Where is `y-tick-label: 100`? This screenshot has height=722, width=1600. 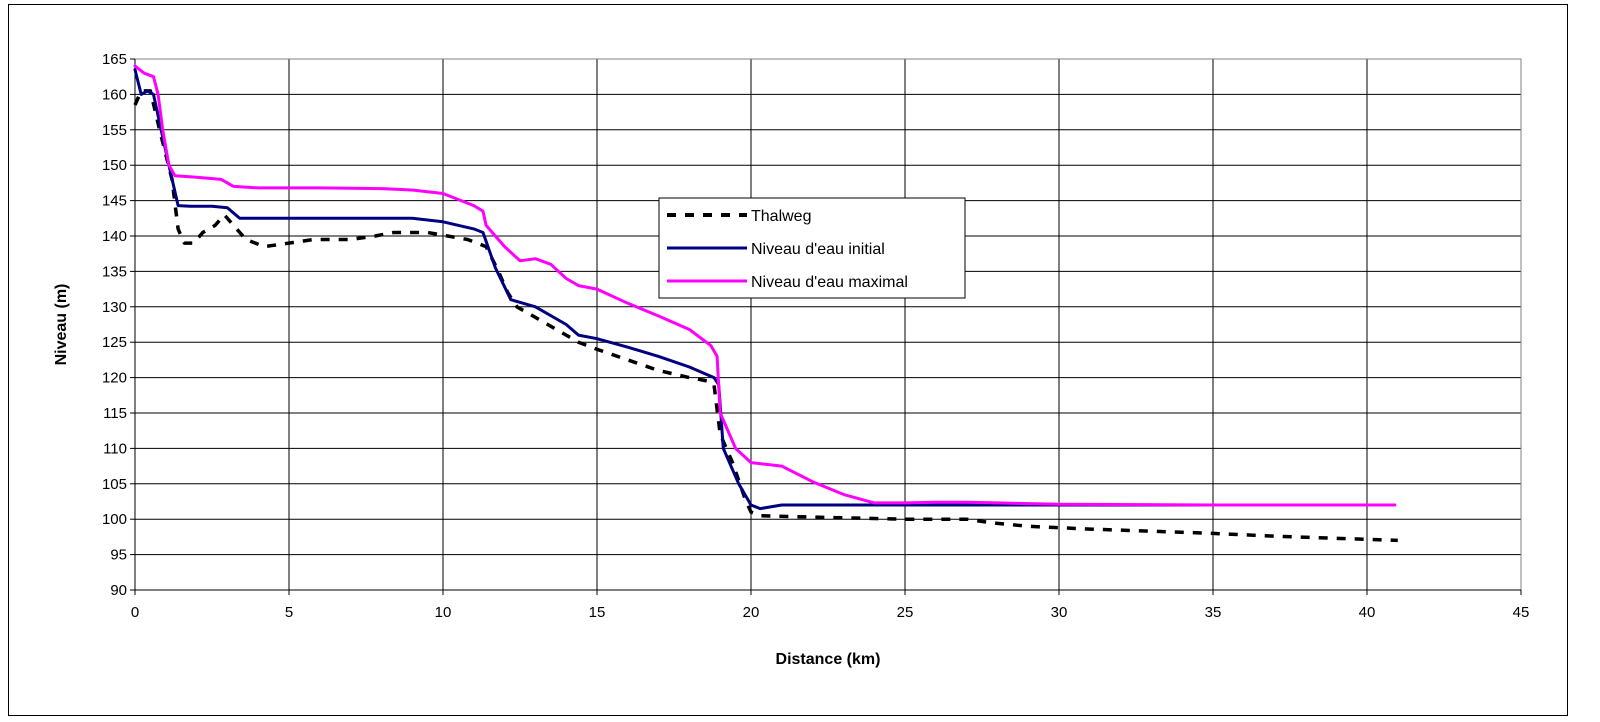
y-tick-label: 100 is located at coordinates (114, 519).